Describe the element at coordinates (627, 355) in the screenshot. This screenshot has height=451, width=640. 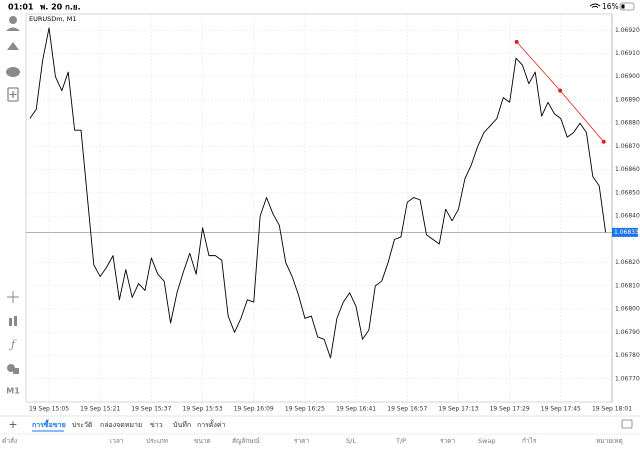
I see `y-tick-label: 1.06780` at that location.